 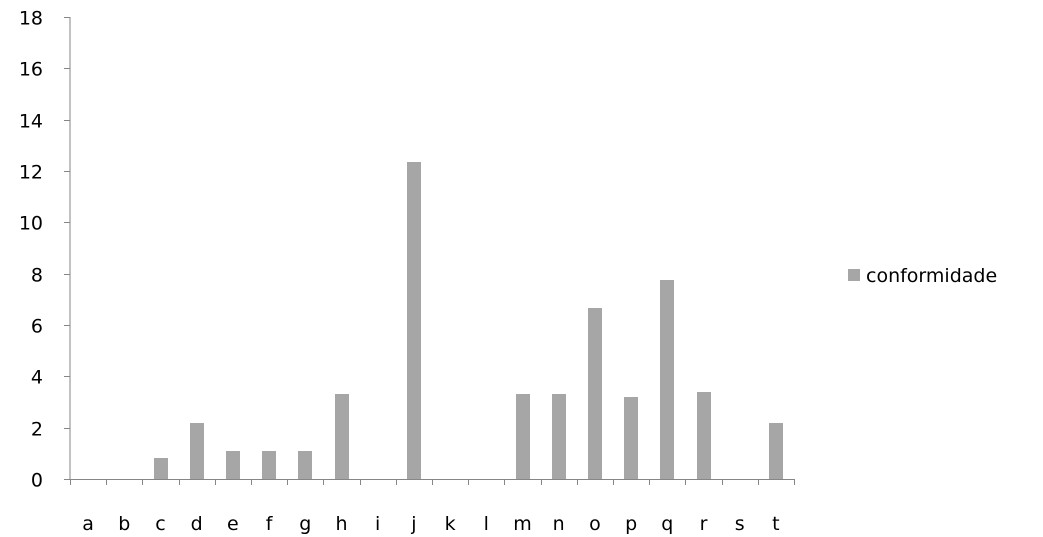 What do you see at coordinates (37, 378) in the screenshot?
I see `y-tick-label: 4` at bounding box center [37, 378].